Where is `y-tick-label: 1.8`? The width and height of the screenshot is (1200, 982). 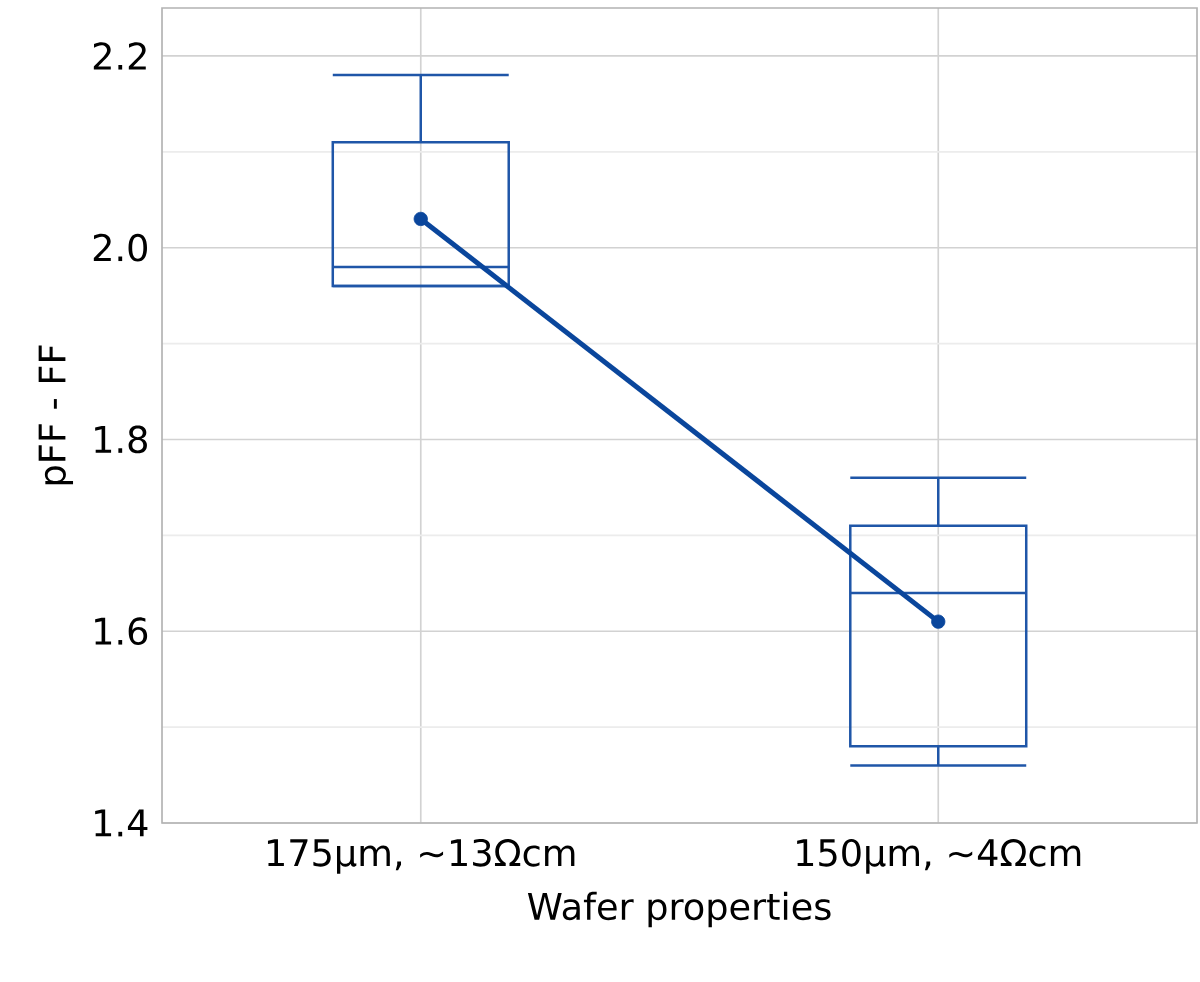
y-tick-label: 1.8 is located at coordinates (121, 439).